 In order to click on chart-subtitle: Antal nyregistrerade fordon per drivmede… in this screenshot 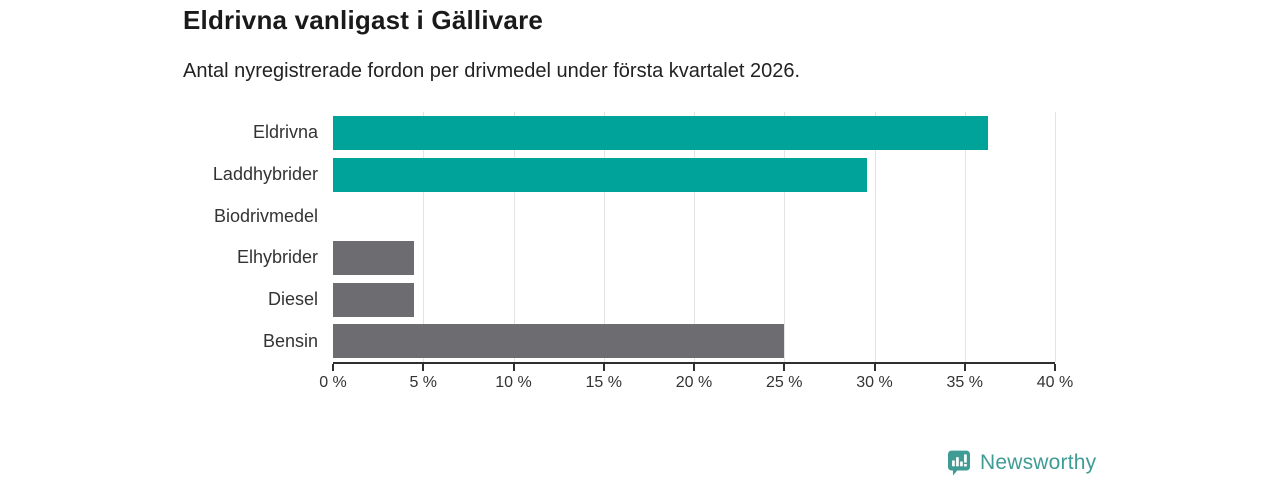, I will do `click(492, 71)`.